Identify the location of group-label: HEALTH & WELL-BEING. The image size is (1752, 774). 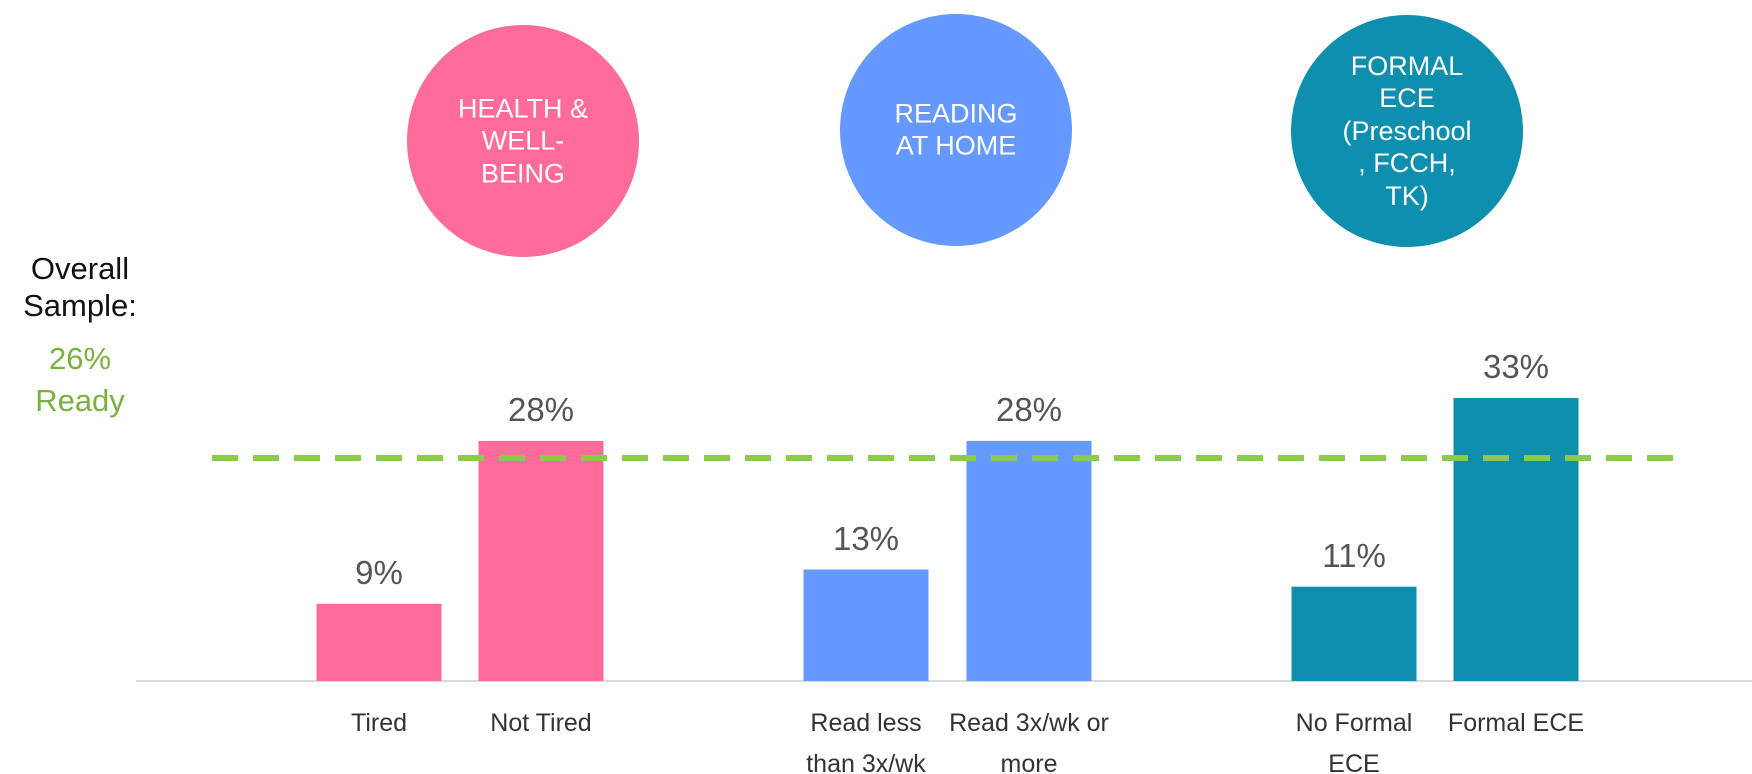
(523, 141).